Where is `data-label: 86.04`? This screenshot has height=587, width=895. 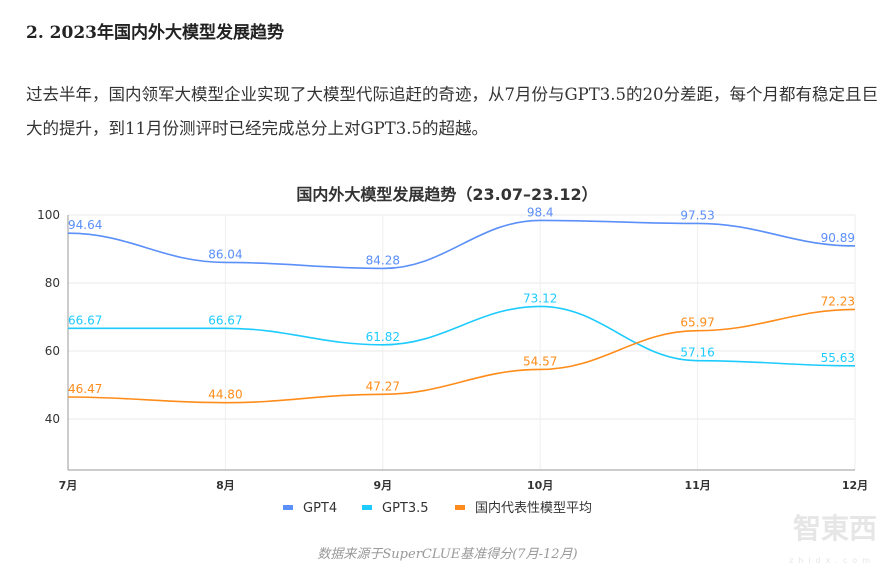 data-label: 86.04 is located at coordinates (225, 254).